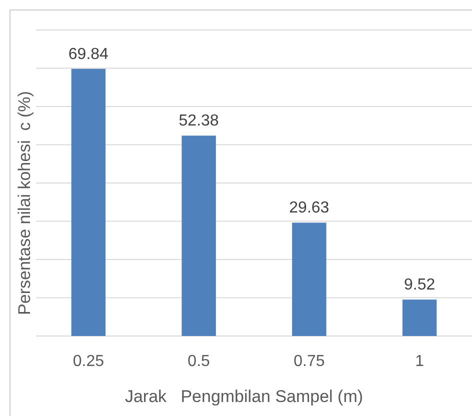 This screenshot has width=472, height=416. Describe the element at coordinates (199, 361) in the screenshot. I see `x-tick-label: 0.5` at that location.